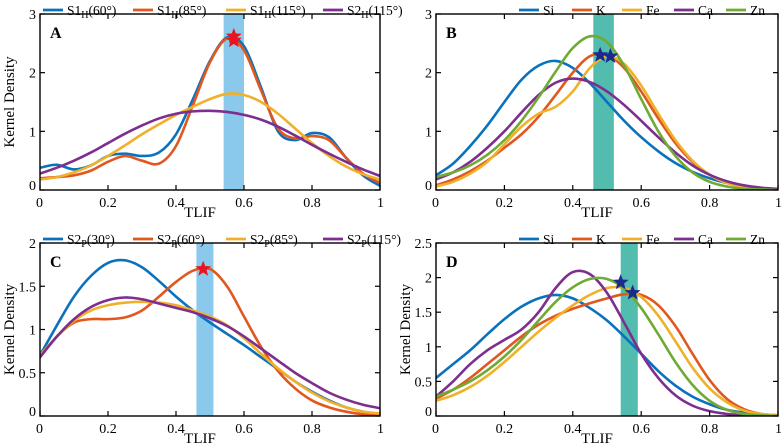 This screenshot has height=446, width=782. I want to click on legend-label: Fe, so click(653, 239).